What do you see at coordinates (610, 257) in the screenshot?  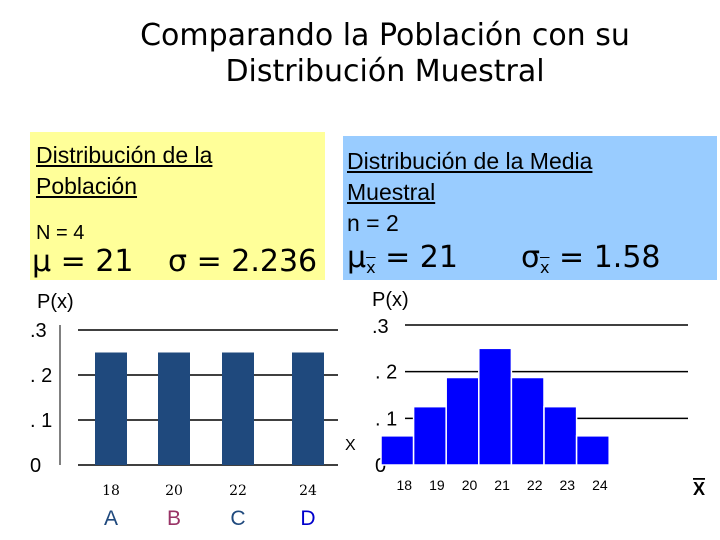 I see `sigma-value: = 1.58` at bounding box center [610, 257].